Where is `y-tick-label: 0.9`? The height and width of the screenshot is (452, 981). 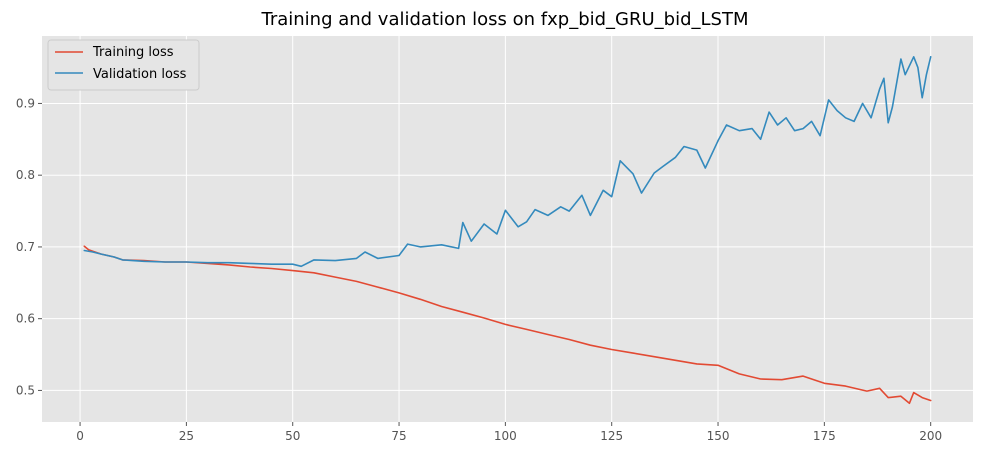 y-tick-label: 0.9 is located at coordinates (25, 103).